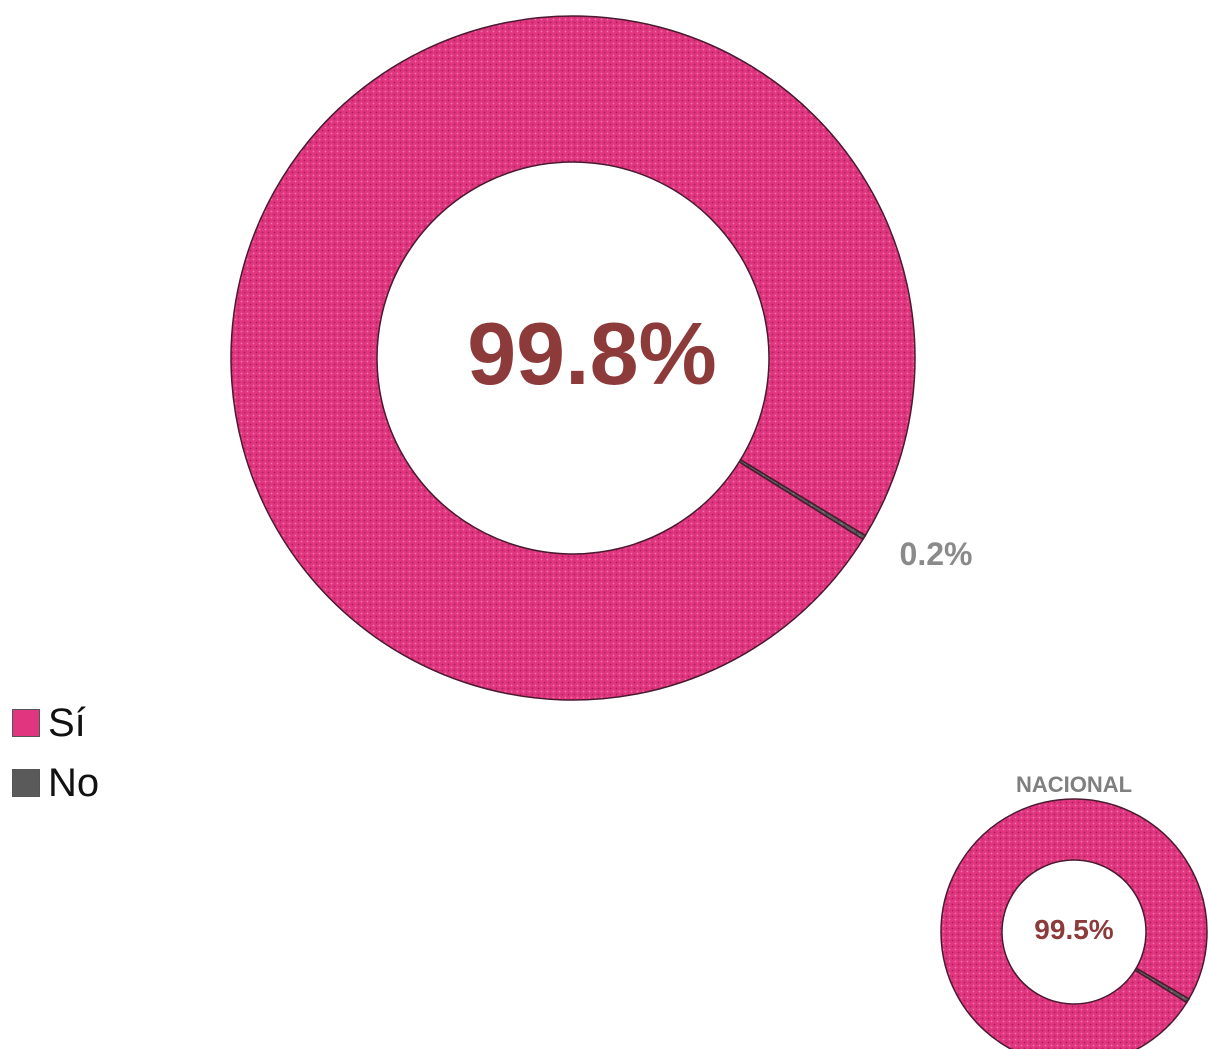 This screenshot has height=1049, width=1208. What do you see at coordinates (67, 722) in the screenshot?
I see `legend-label-si: Sí` at bounding box center [67, 722].